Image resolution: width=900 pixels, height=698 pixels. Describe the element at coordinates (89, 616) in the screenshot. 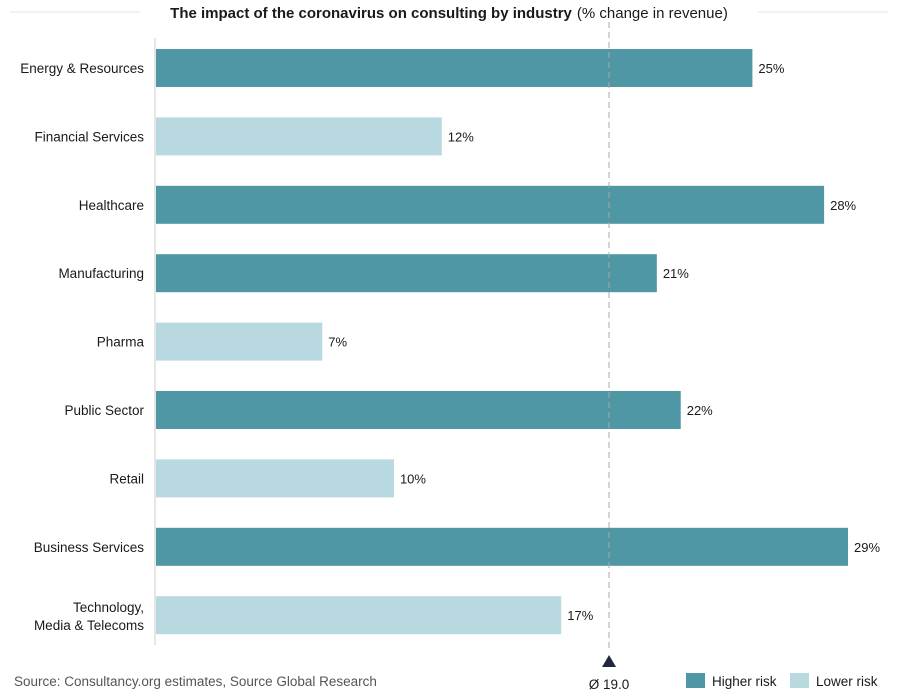

I see `category-label: Technology, Media & Telecoms` at that location.